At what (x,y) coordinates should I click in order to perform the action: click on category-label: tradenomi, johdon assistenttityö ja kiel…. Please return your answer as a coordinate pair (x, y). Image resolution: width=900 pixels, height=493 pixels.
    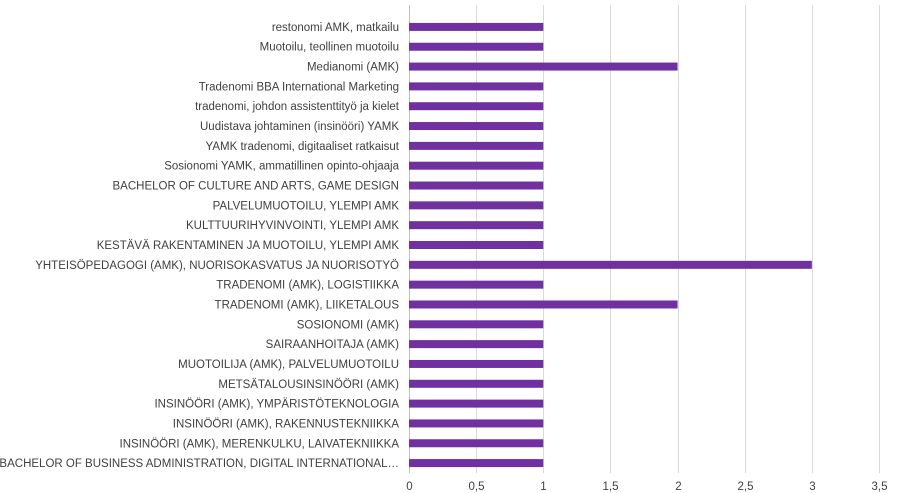
    Looking at the image, I should click on (297, 107).